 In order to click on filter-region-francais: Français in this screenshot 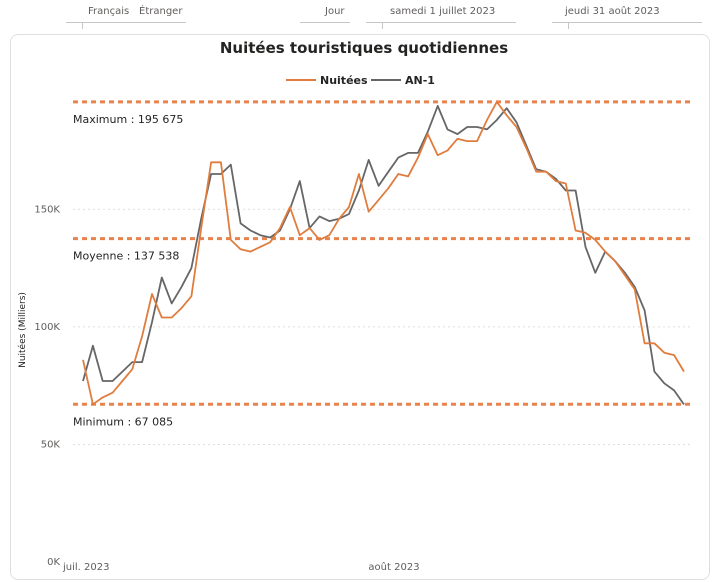, I will do `click(109, 11)`.